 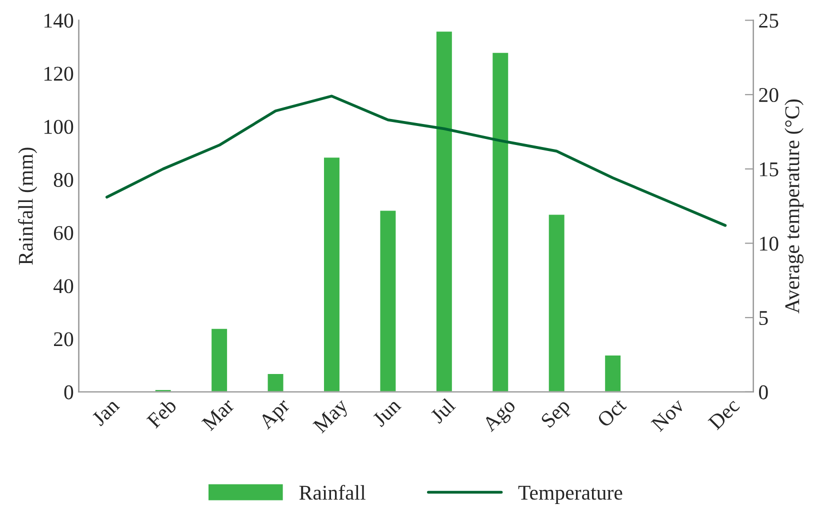 I want to click on legend-label: Rainfall, so click(x=332, y=492).